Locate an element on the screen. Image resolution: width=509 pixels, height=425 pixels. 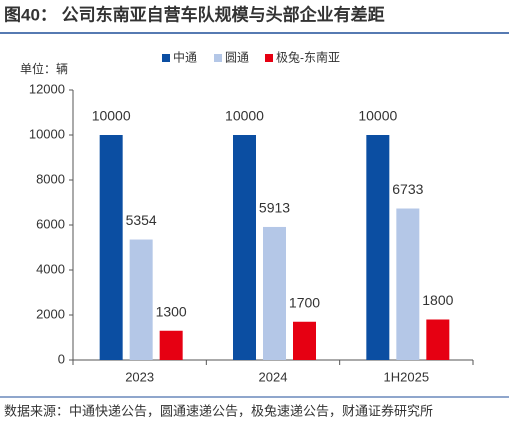
legend-label: 极兔-东南亚 is located at coordinates (308, 57).